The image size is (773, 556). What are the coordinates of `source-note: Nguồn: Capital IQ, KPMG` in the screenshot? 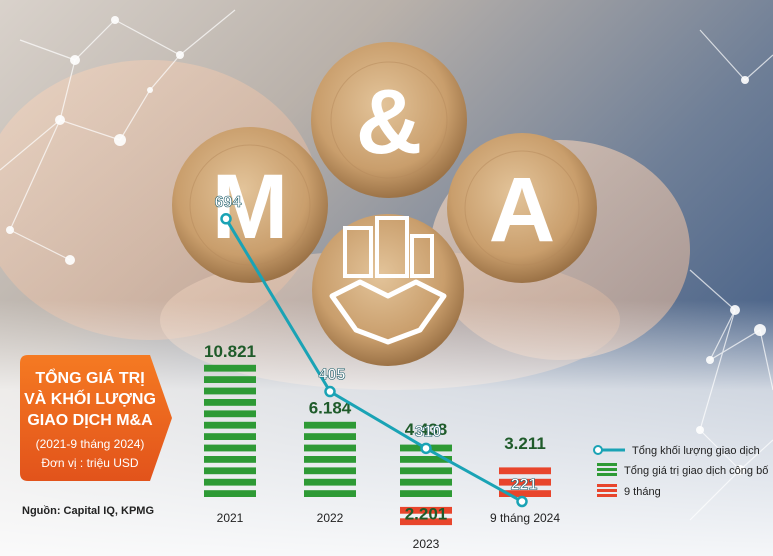 It's located at (88, 511).